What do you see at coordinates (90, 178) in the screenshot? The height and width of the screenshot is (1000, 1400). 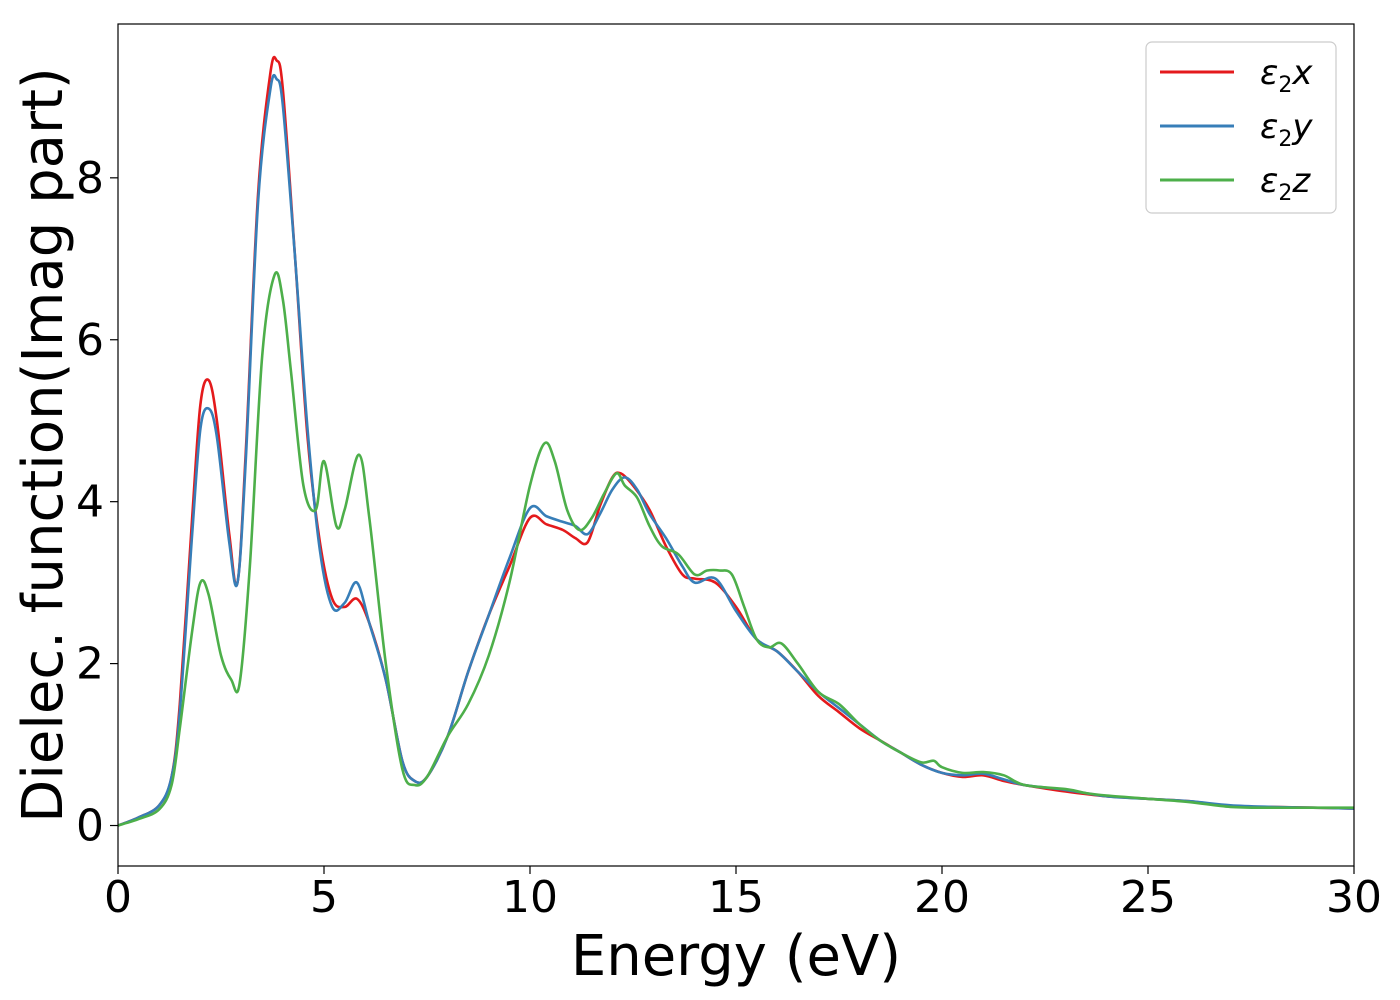 I see `y-tick-label: 8` at bounding box center [90, 178].